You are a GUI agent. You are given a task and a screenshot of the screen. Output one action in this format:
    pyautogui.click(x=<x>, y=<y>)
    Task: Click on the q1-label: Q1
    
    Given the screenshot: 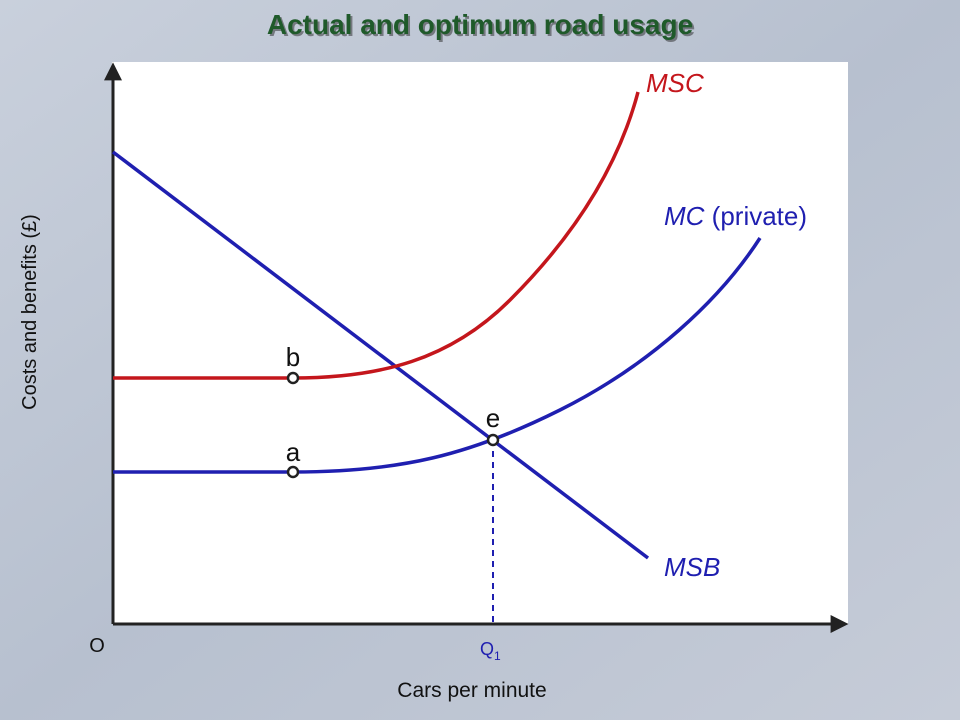 What is the action you would take?
    pyautogui.click(x=490, y=651)
    